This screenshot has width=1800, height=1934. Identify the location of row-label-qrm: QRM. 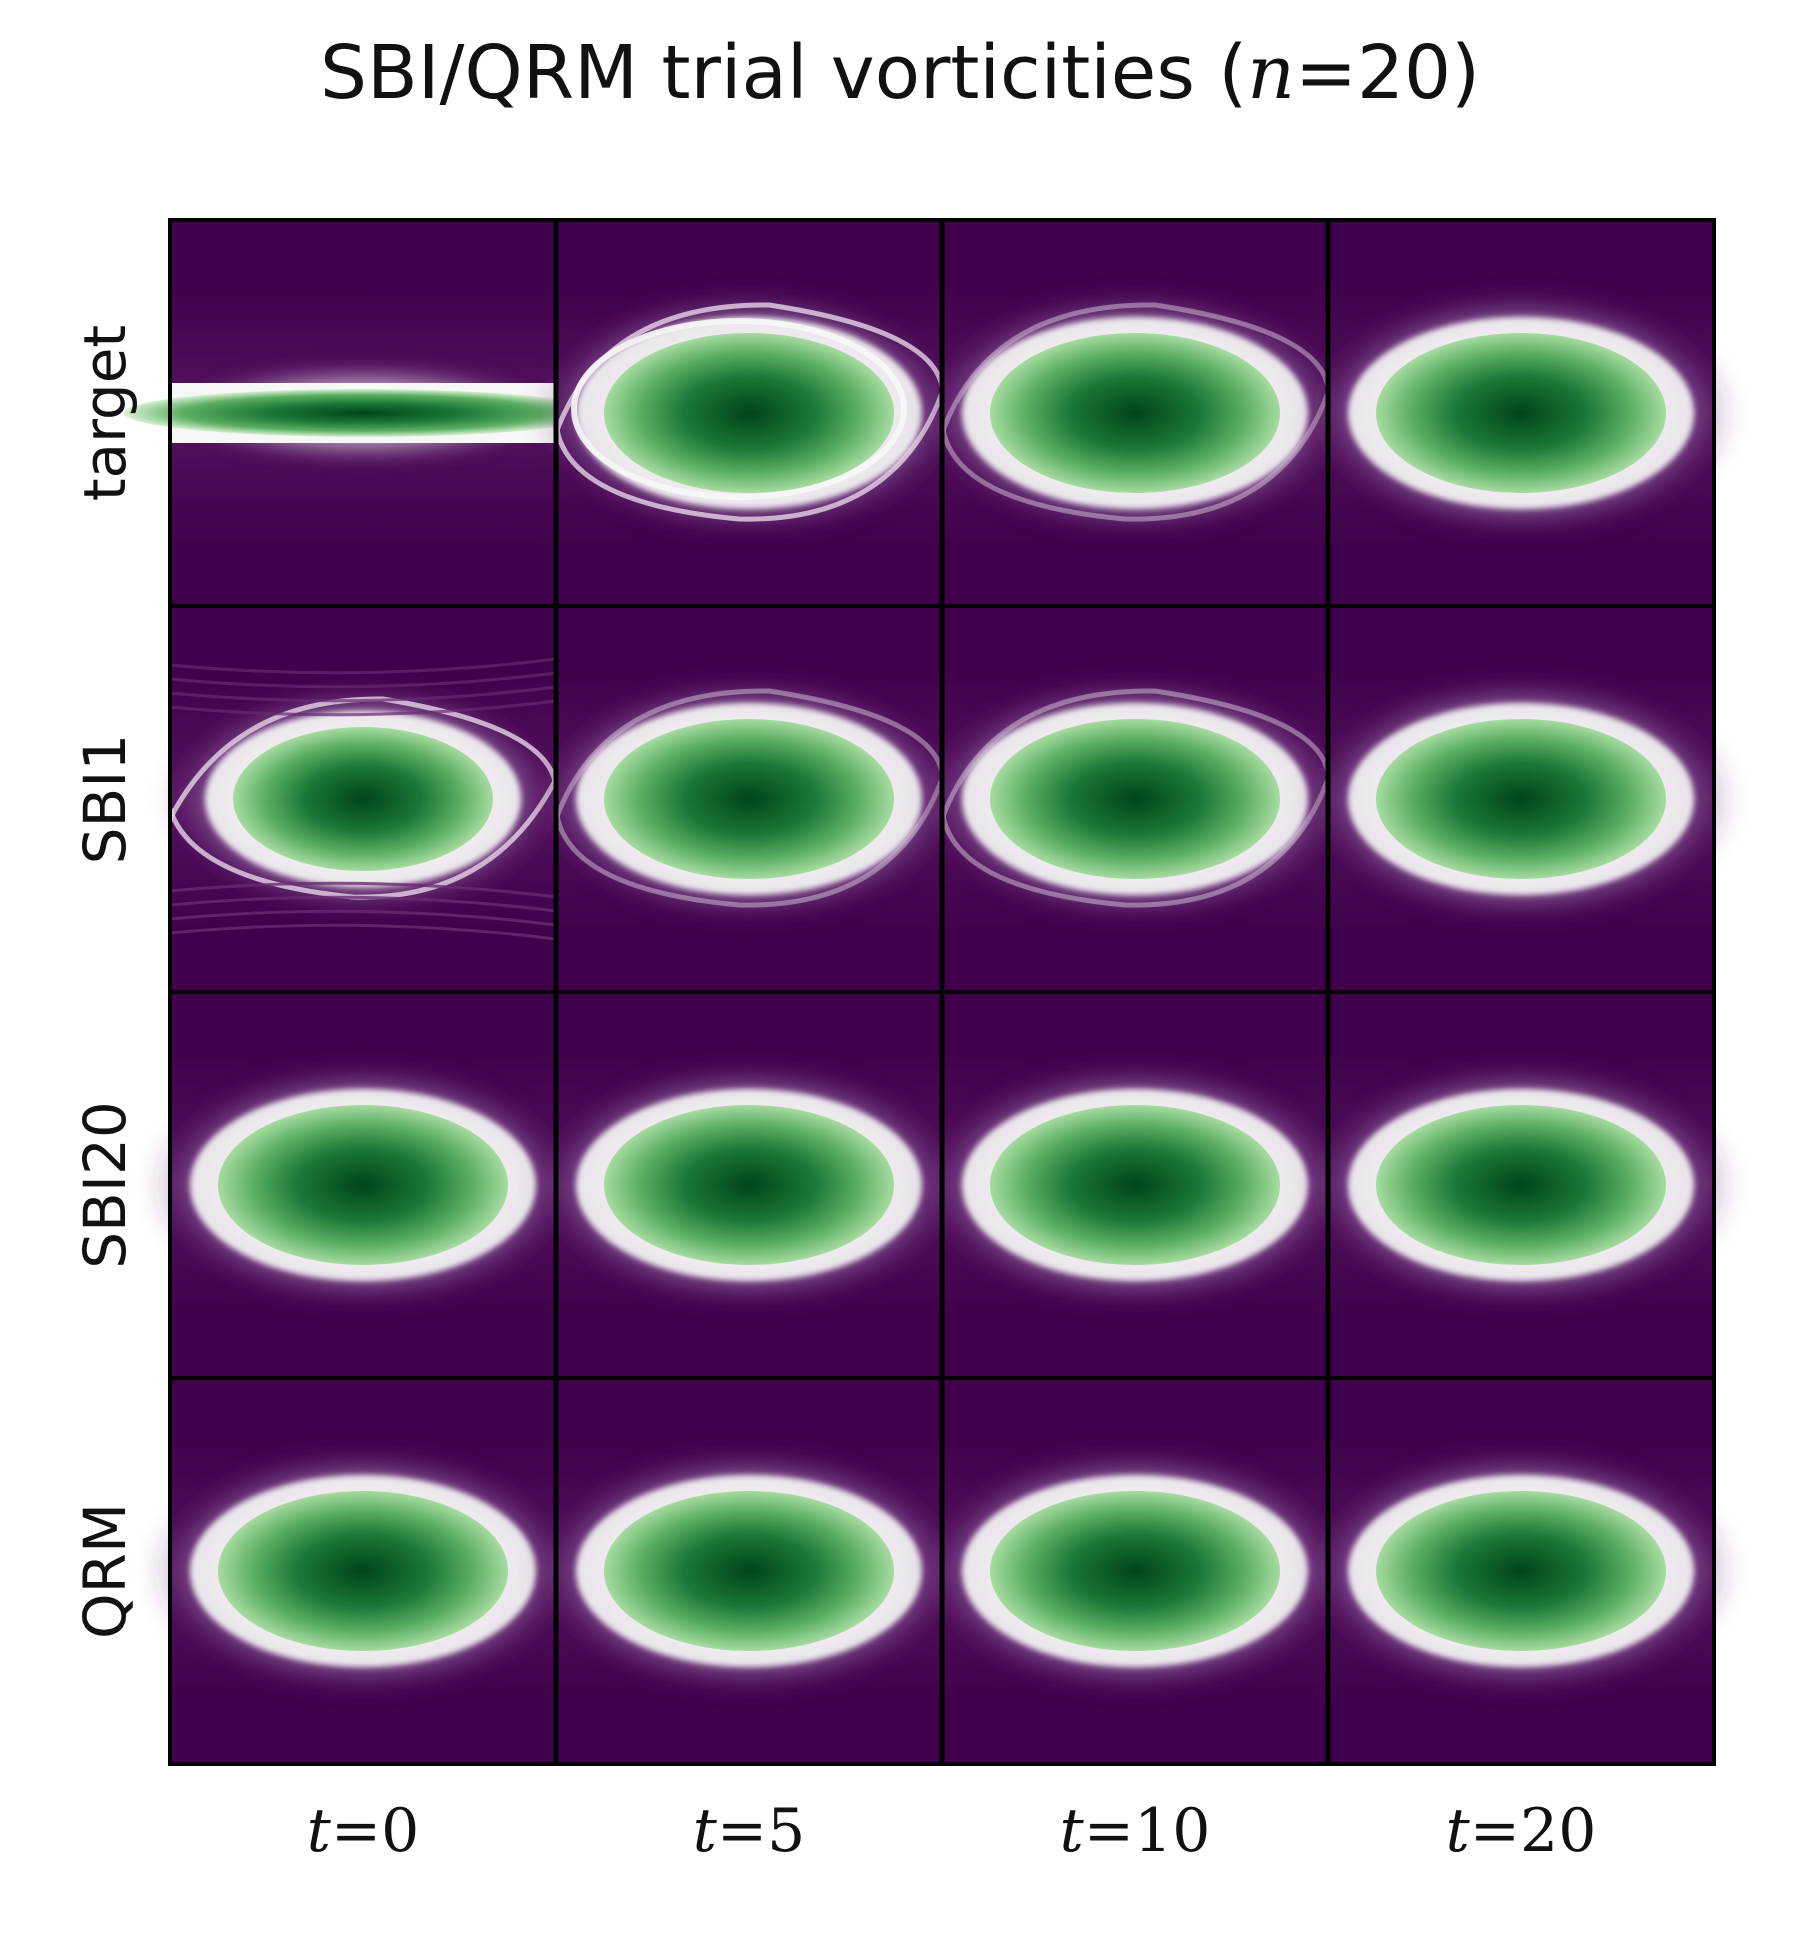
(105, 1571).